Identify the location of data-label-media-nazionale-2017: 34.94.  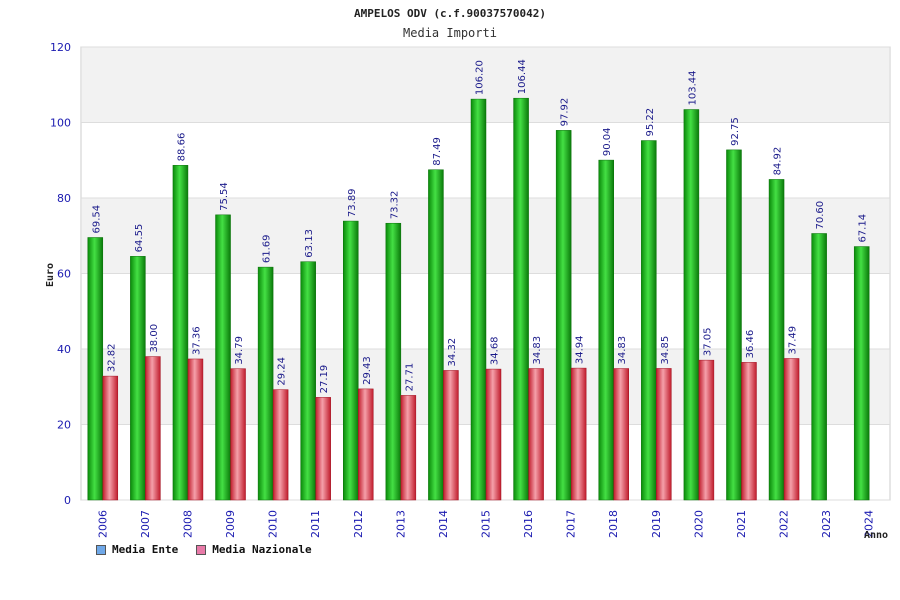
(580, 349).